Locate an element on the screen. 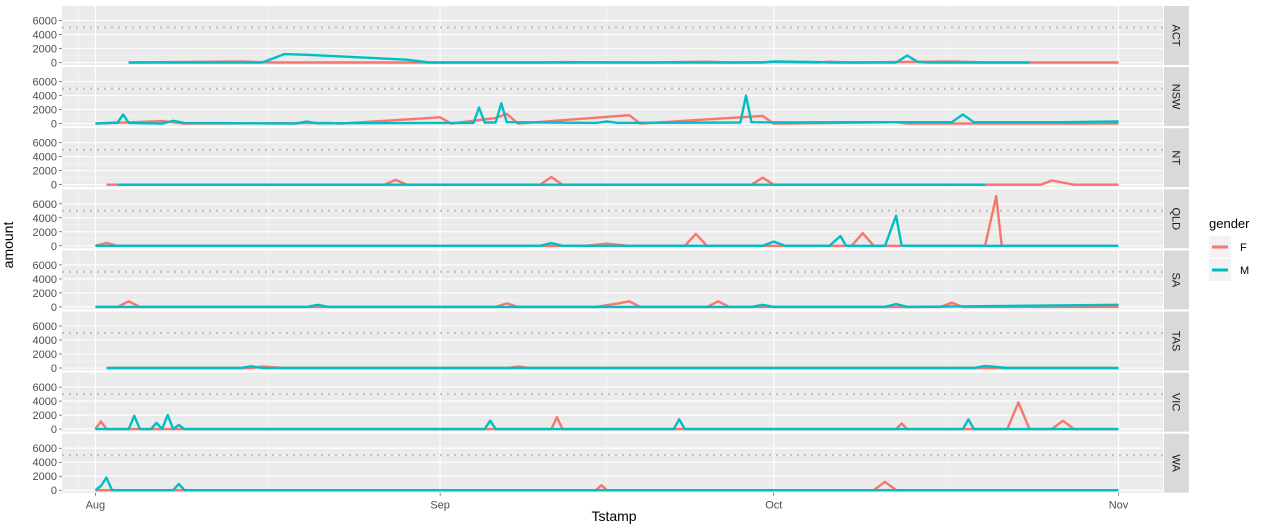 The image size is (1272, 532). panel-qld: 0 2000 4000 6000 QLD is located at coordinates (611, 221).